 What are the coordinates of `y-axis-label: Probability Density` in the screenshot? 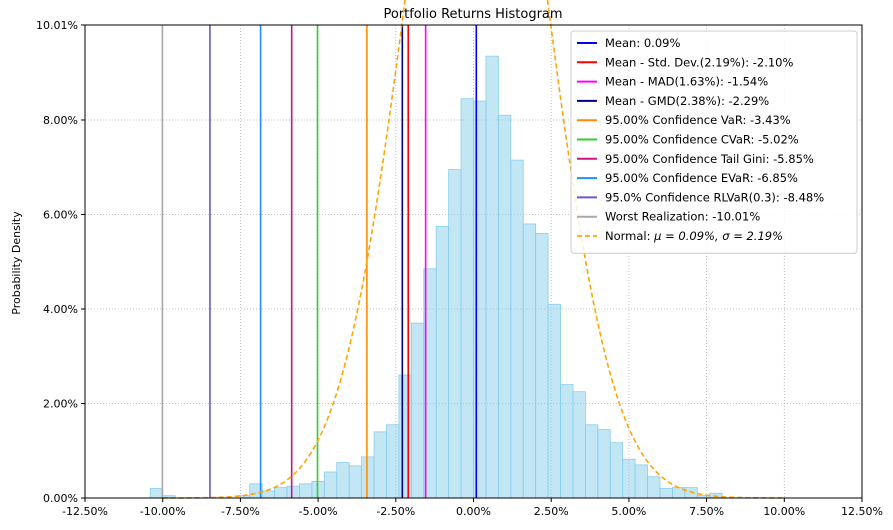 It's located at (16, 263).